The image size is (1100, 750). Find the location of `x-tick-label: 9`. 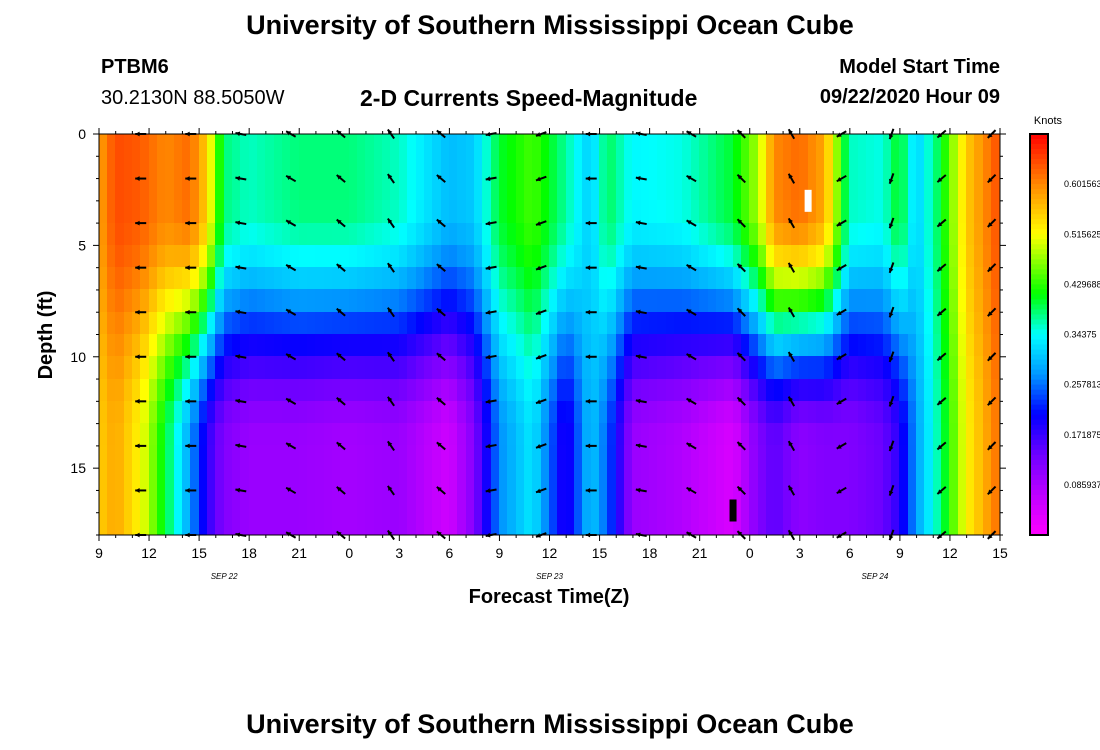

x-tick-label: 9 is located at coordinates (900, 553).